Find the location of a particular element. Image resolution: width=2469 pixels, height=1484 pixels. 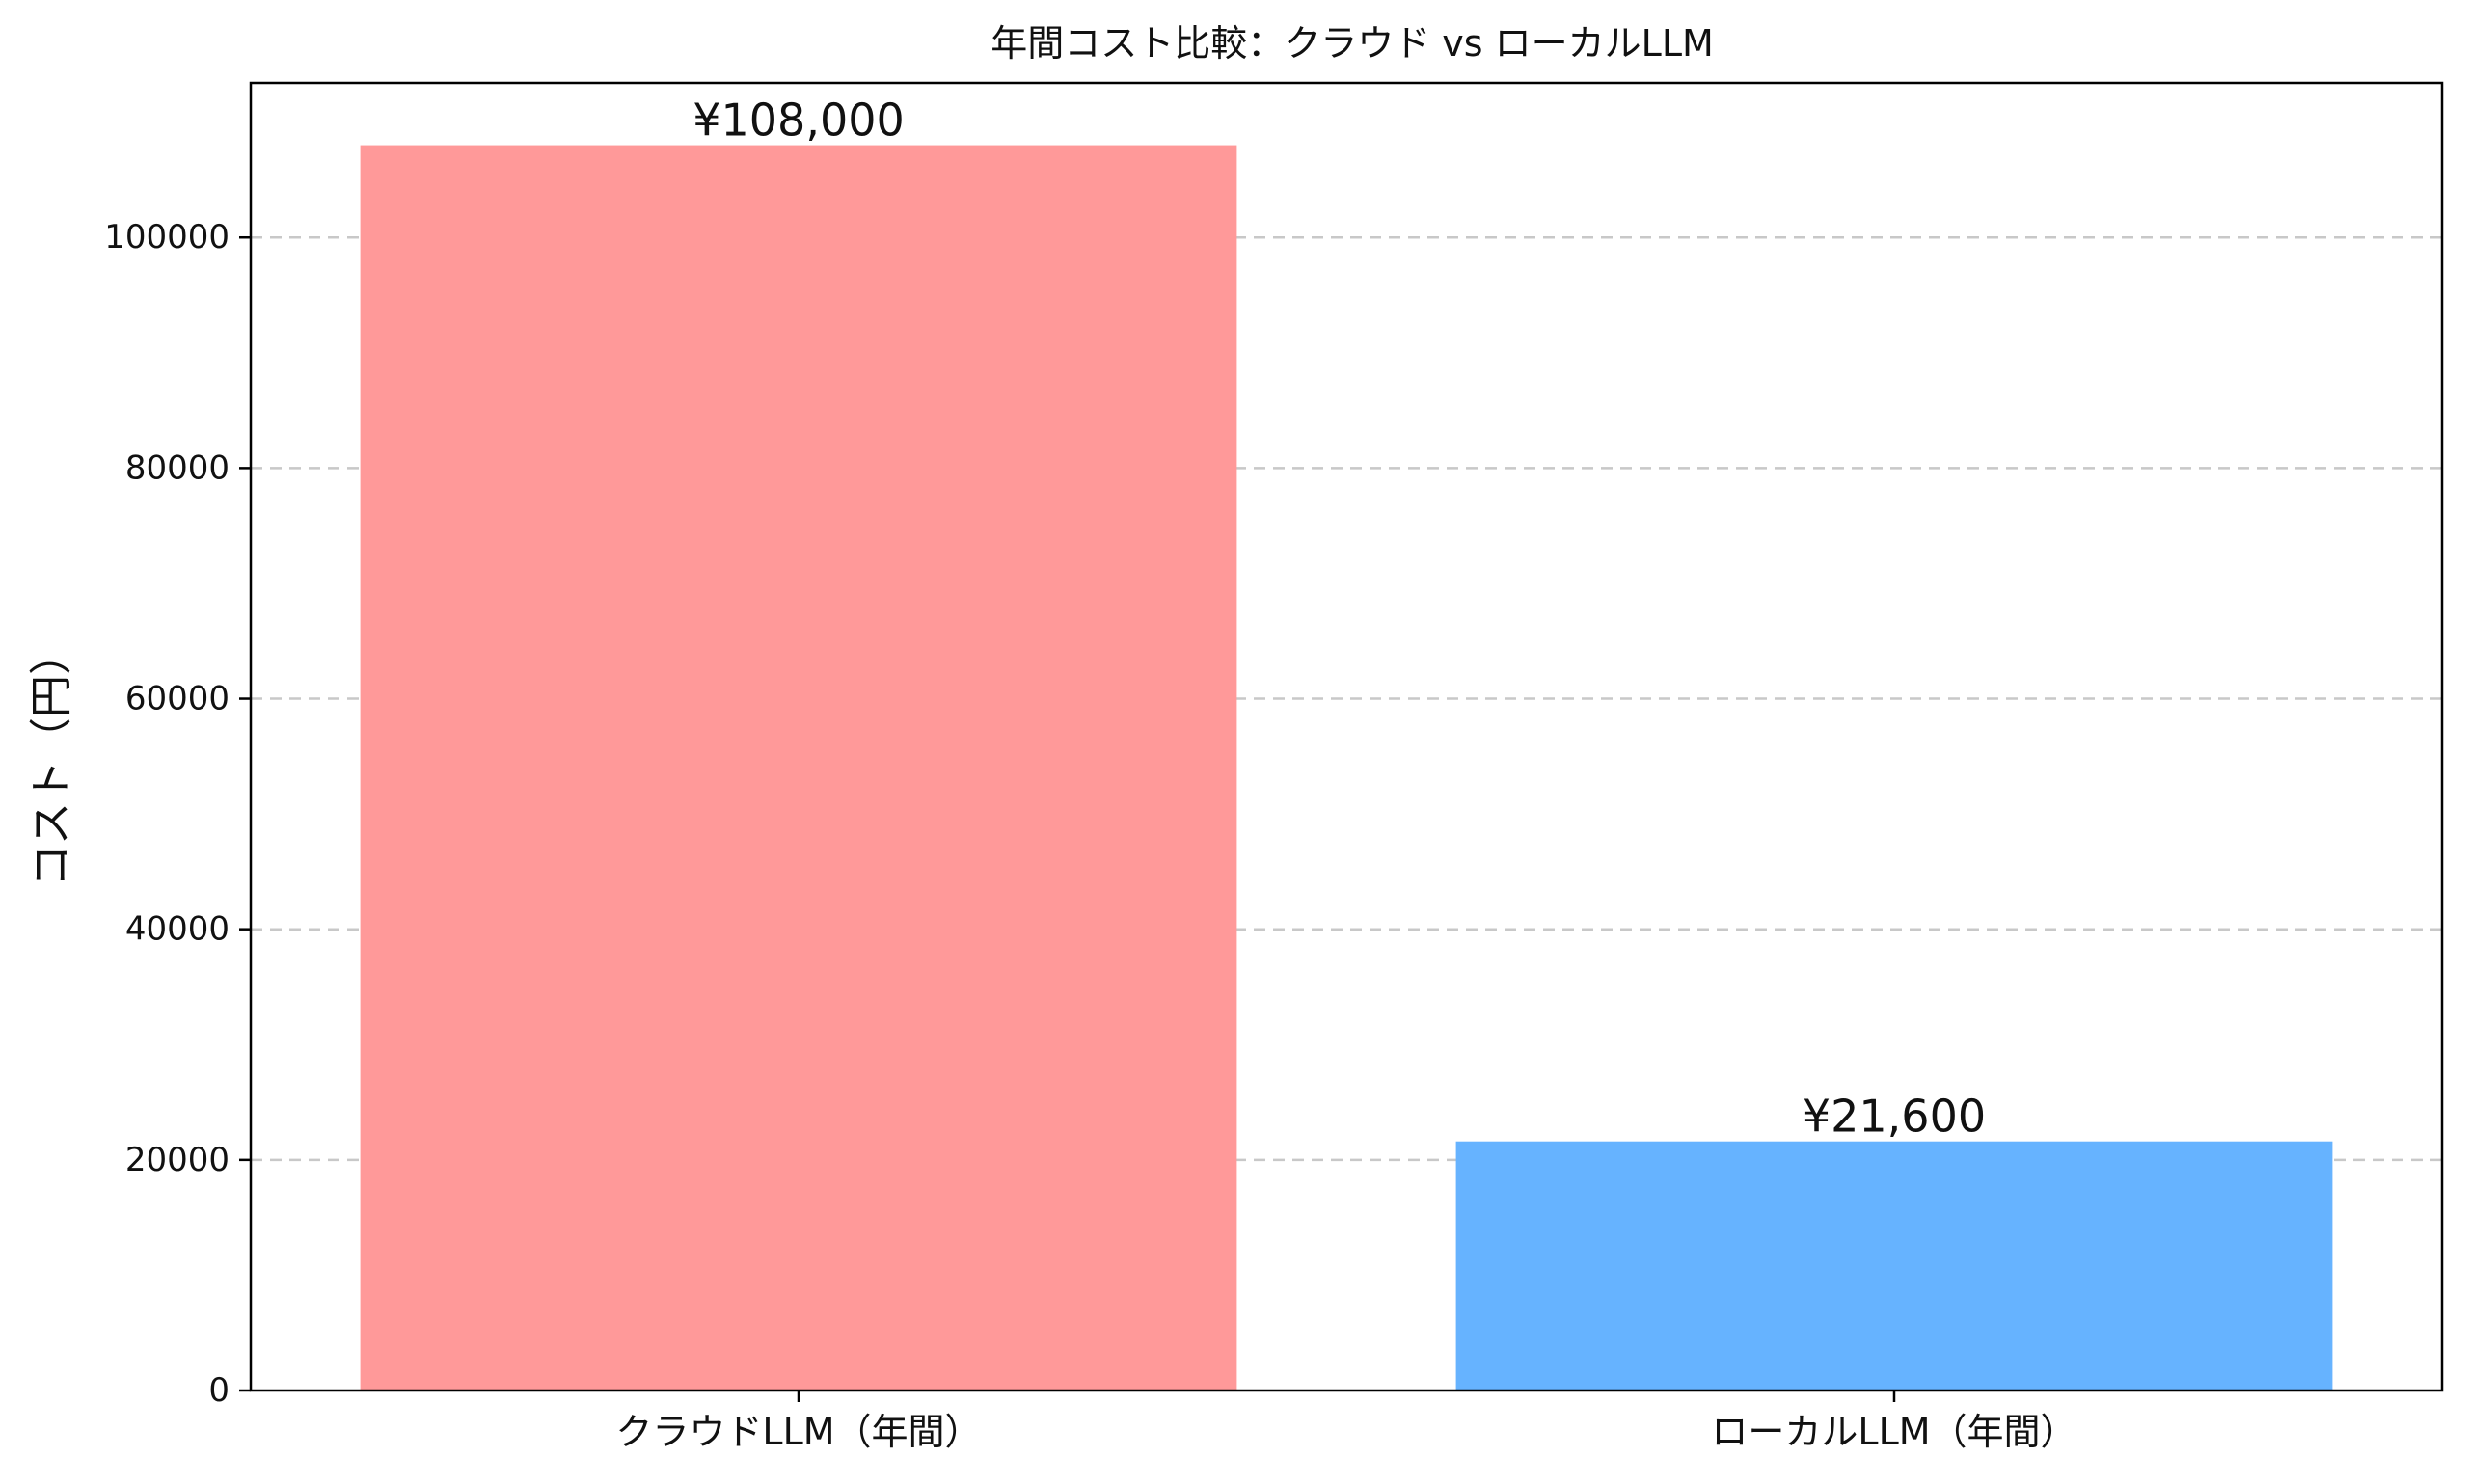

y-axis-ticks: 0 20000 40000 60000 80000 100000 is located at coordinates (177, 814).